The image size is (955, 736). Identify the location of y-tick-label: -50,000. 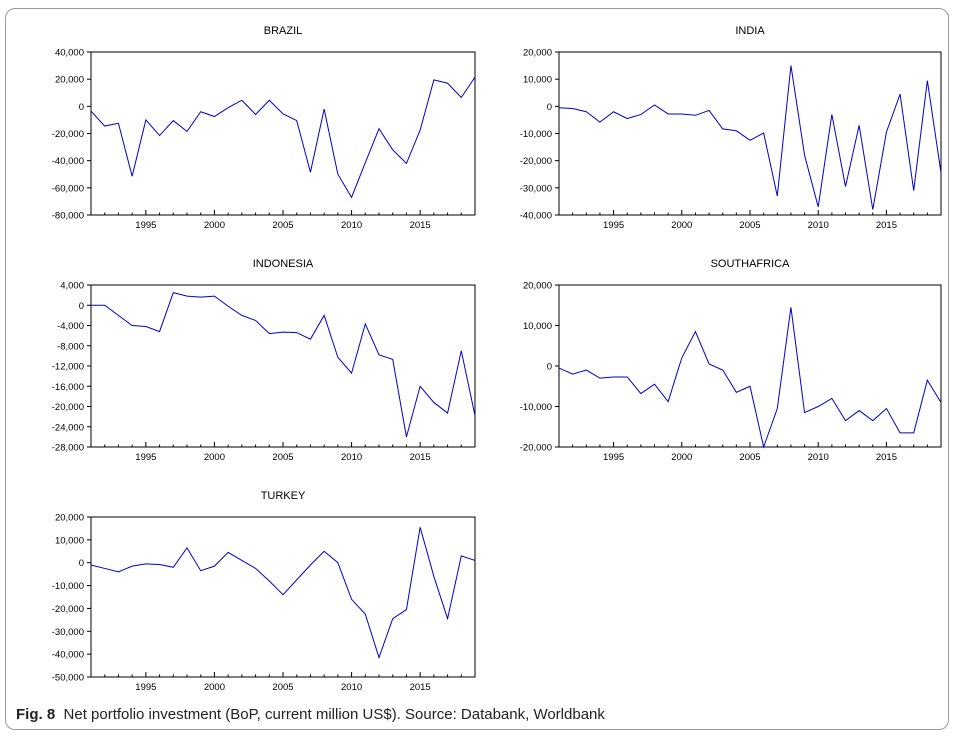
(68, 678).